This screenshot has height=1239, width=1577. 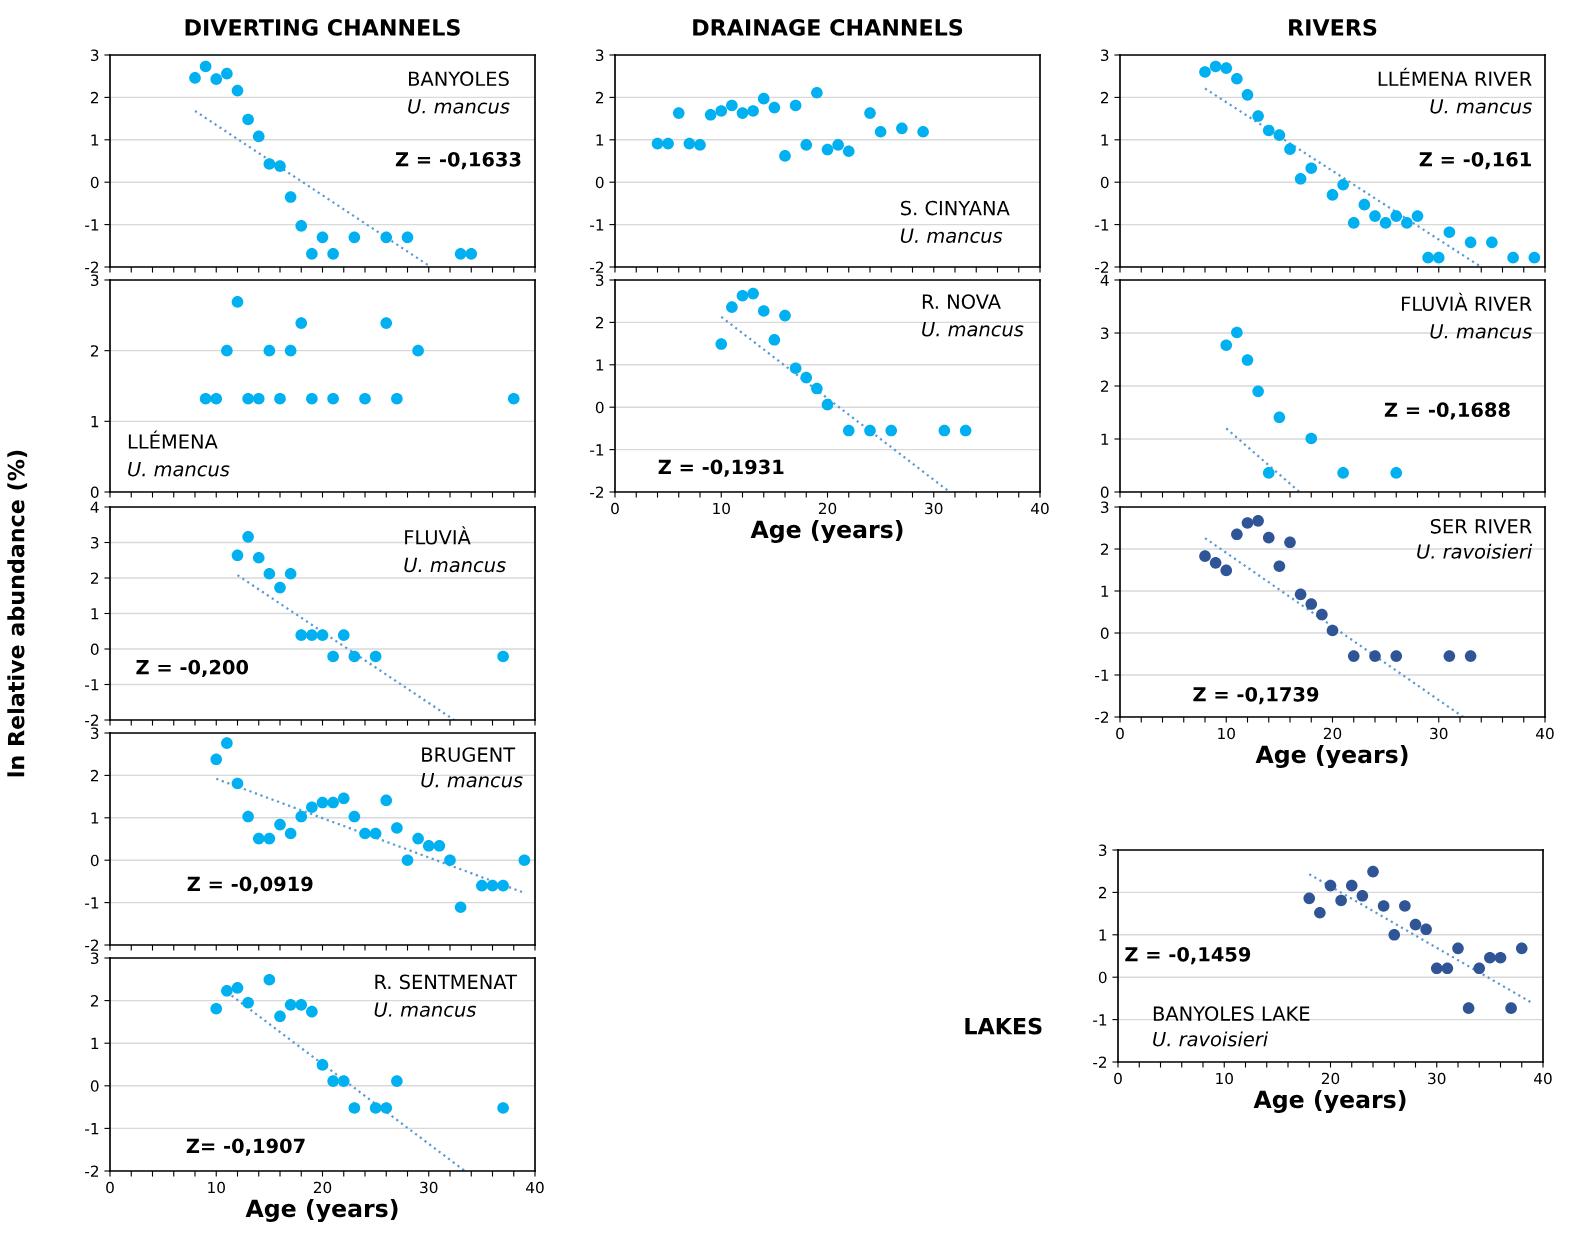 I want to click on y-tick-label: 0, so click(x=94, y=860).